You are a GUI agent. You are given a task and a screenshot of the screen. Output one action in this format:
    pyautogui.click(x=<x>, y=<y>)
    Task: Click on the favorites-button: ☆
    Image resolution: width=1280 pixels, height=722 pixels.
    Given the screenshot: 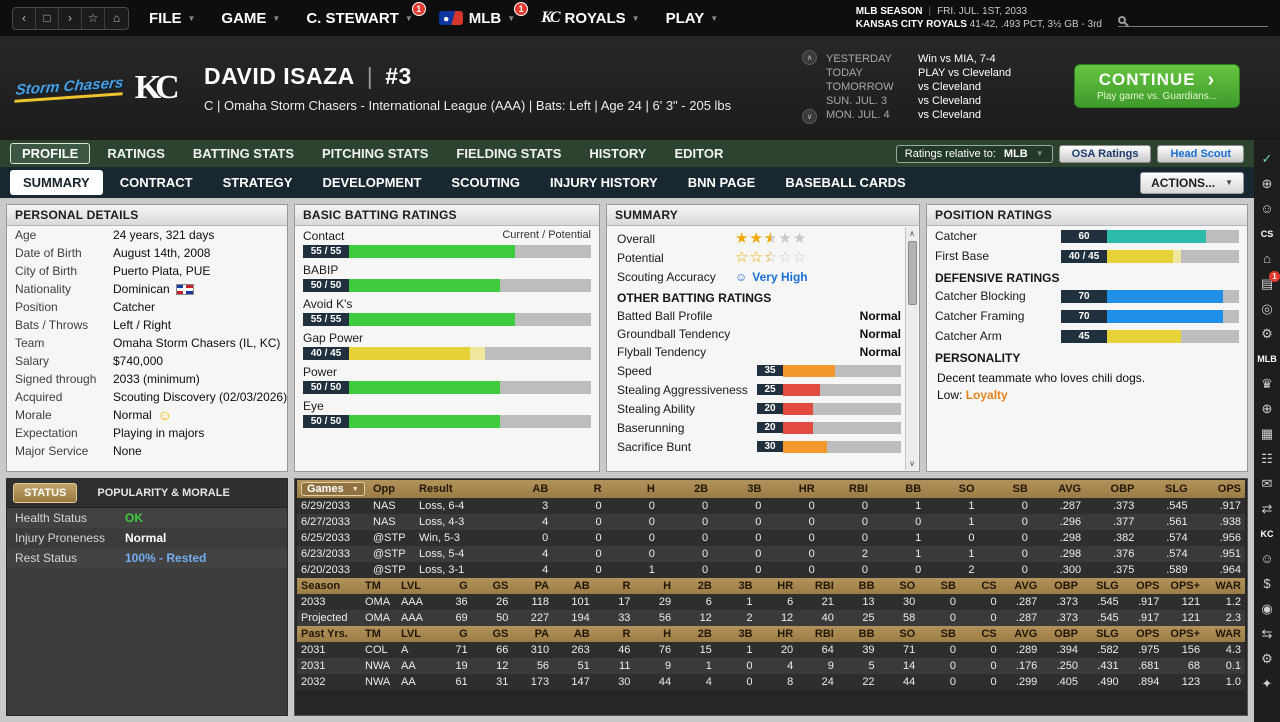 What is the action you would take?
    pyautogui.click(x=93, y=18)
    